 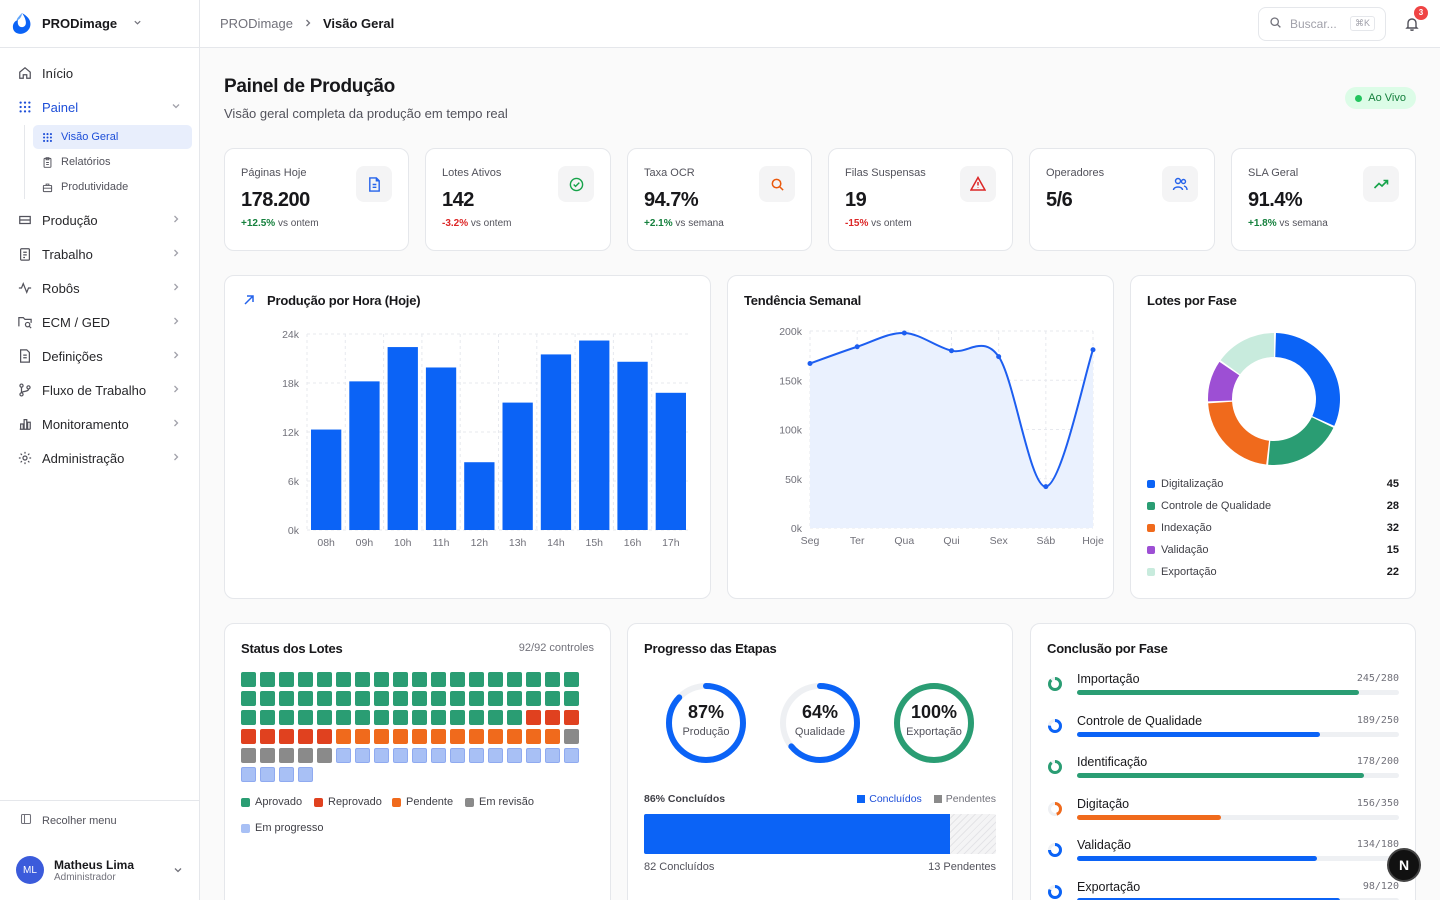 I want to click on bar-12h, so click(x=479, y=496).